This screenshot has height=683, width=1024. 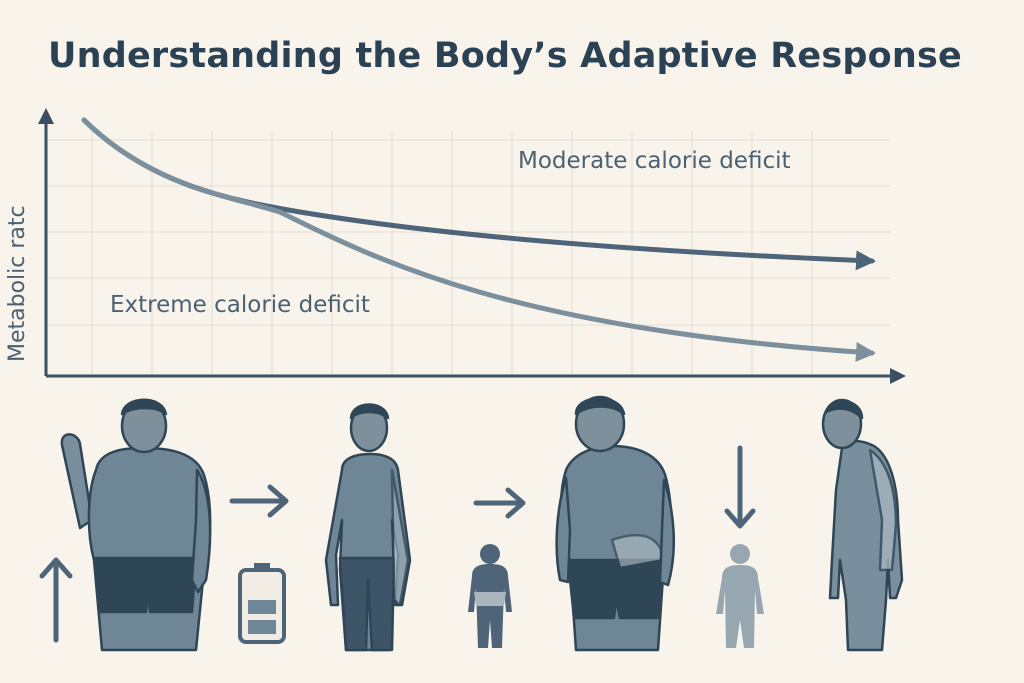 What do you see at coordinates (740, 487) in the screenshot?
I see `arrow-down-icon` at bounding box center [740, 487].